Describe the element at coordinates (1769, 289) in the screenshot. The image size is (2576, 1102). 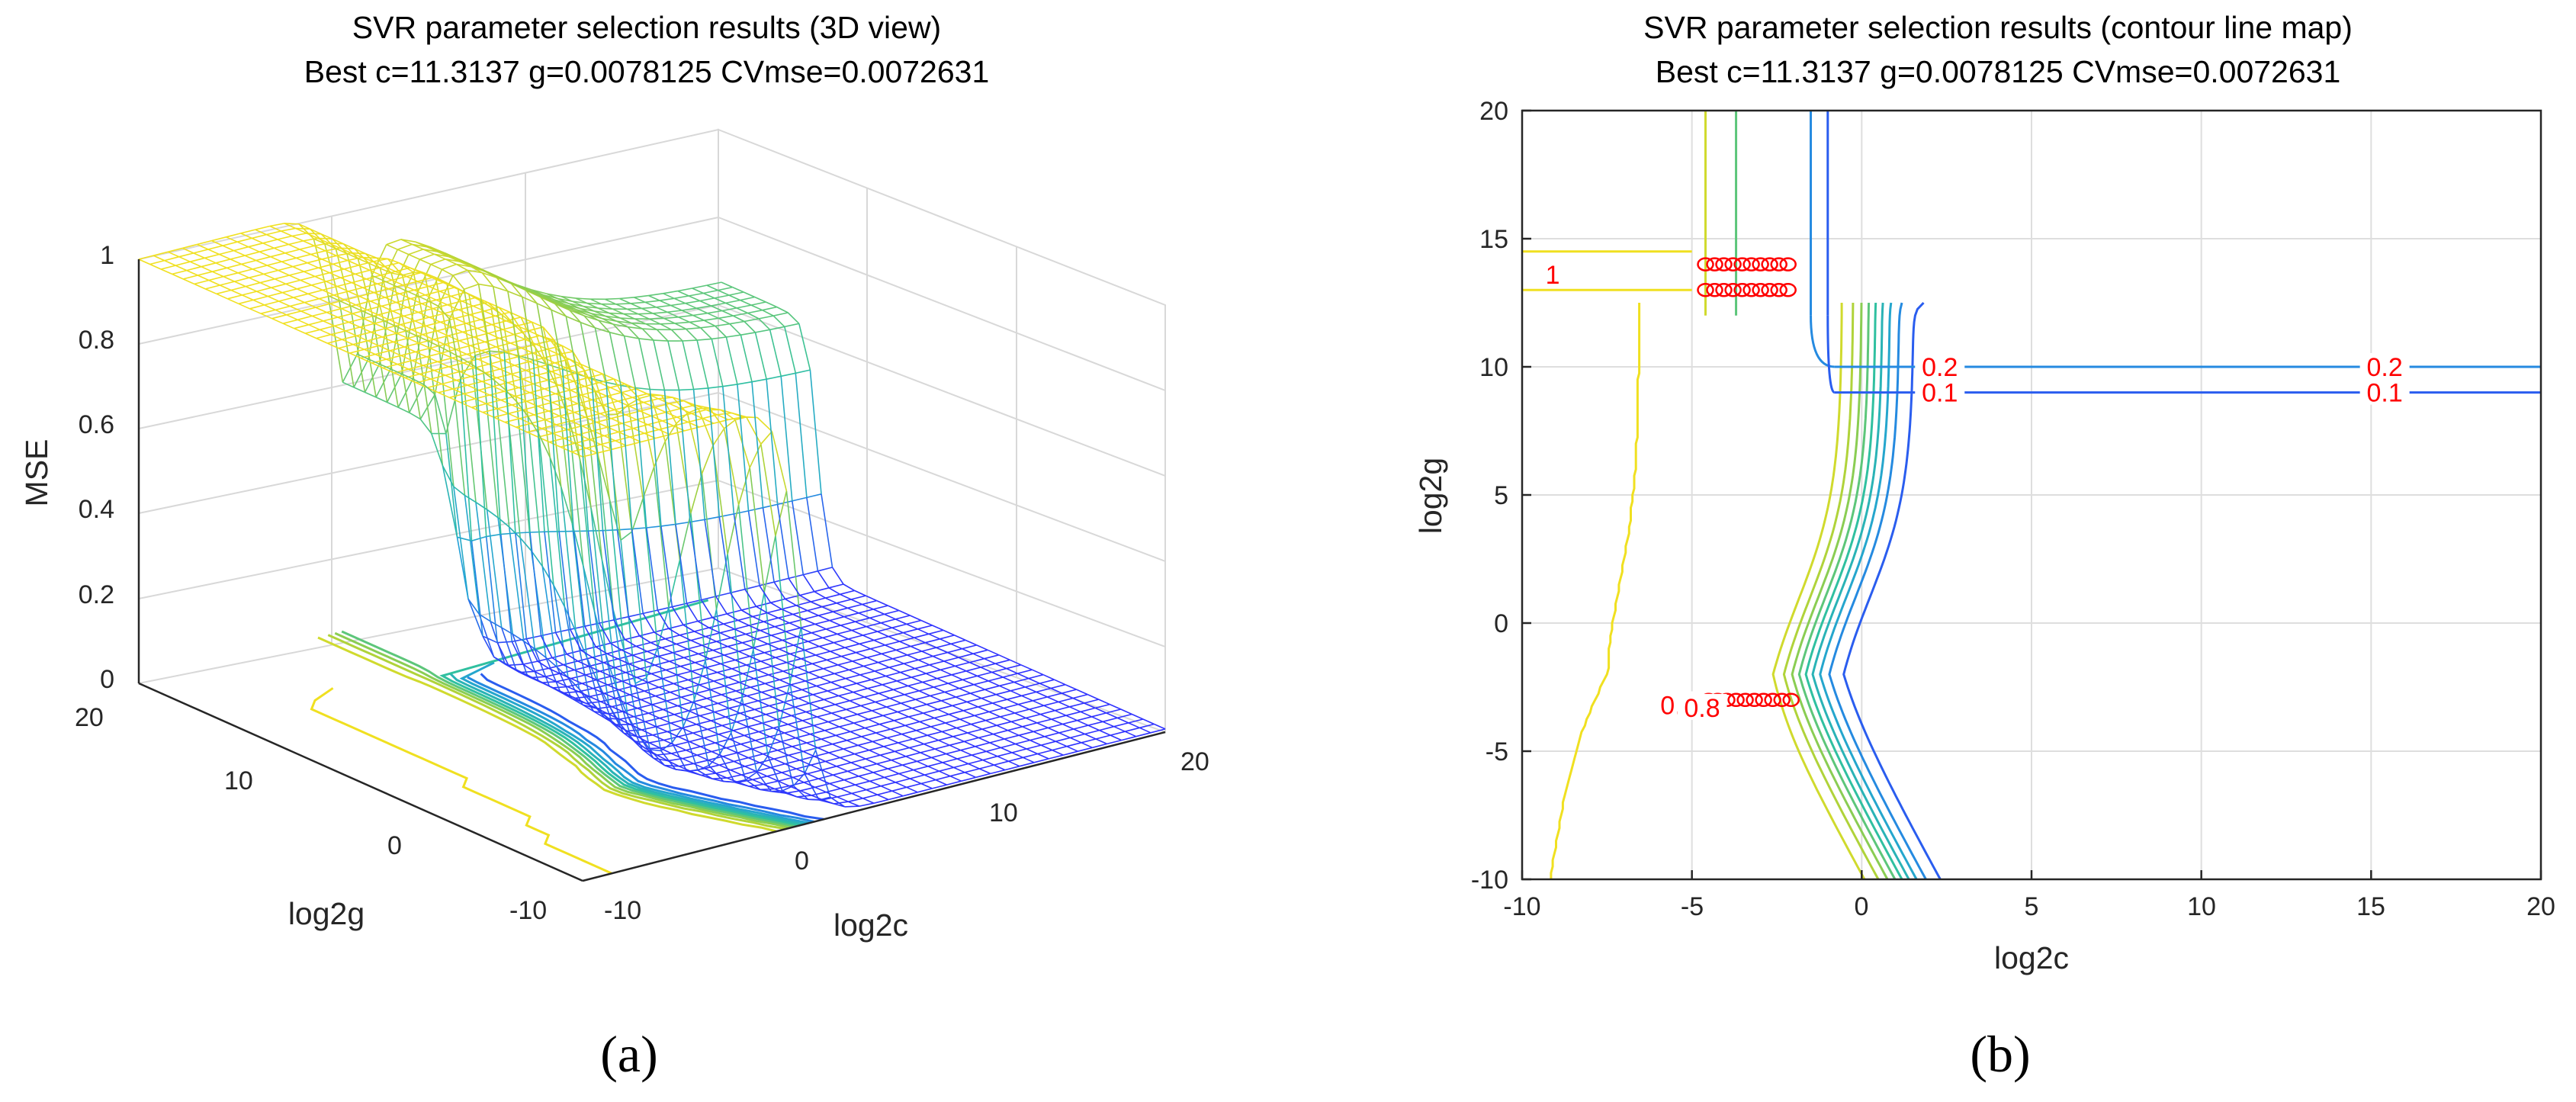
I see `contour-inline-mark` at that location.